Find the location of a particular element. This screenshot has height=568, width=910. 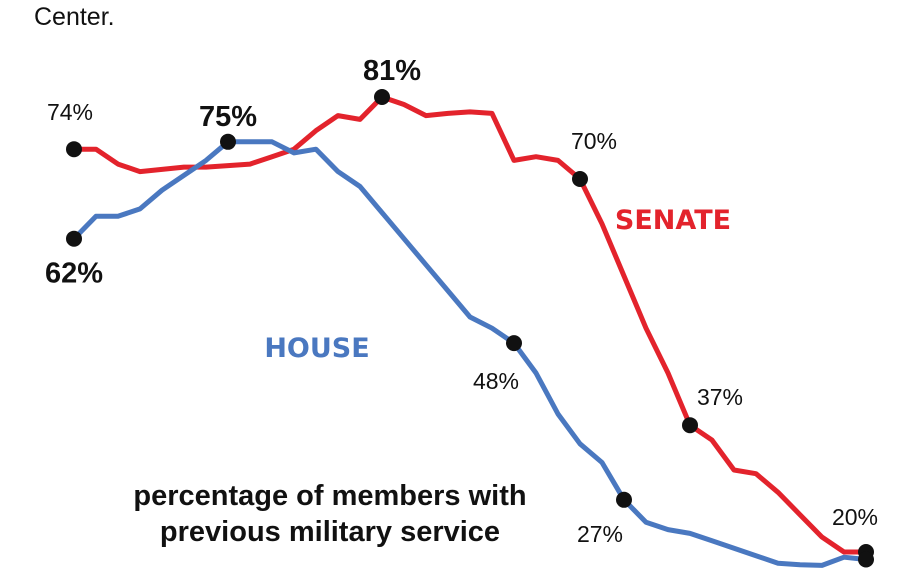

senate-data-label: 81% is located at coordinates (392, 71).